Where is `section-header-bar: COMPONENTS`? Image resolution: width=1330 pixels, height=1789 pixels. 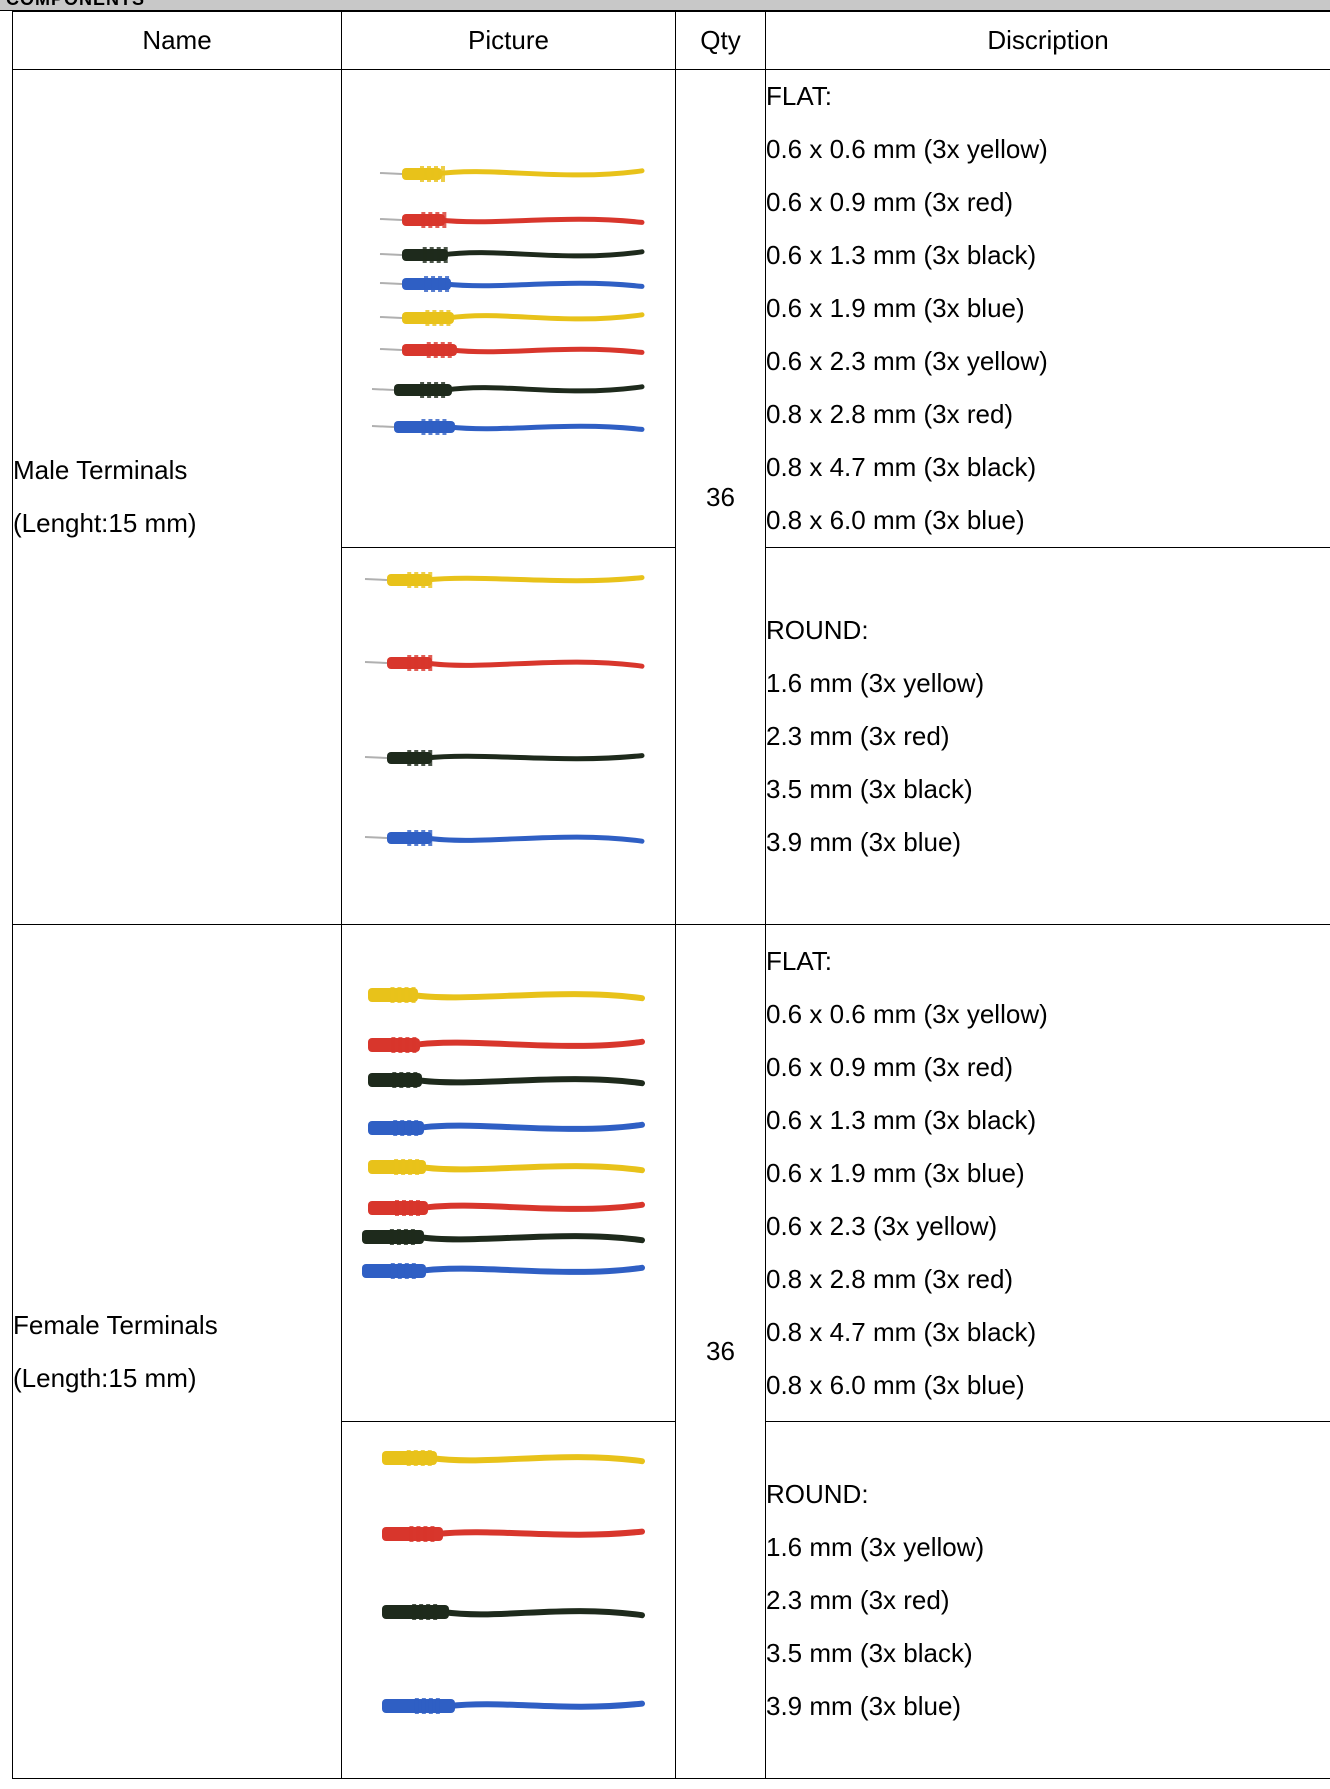
section-header-bar: COMPONENTS is located at coordinates (665, 5).